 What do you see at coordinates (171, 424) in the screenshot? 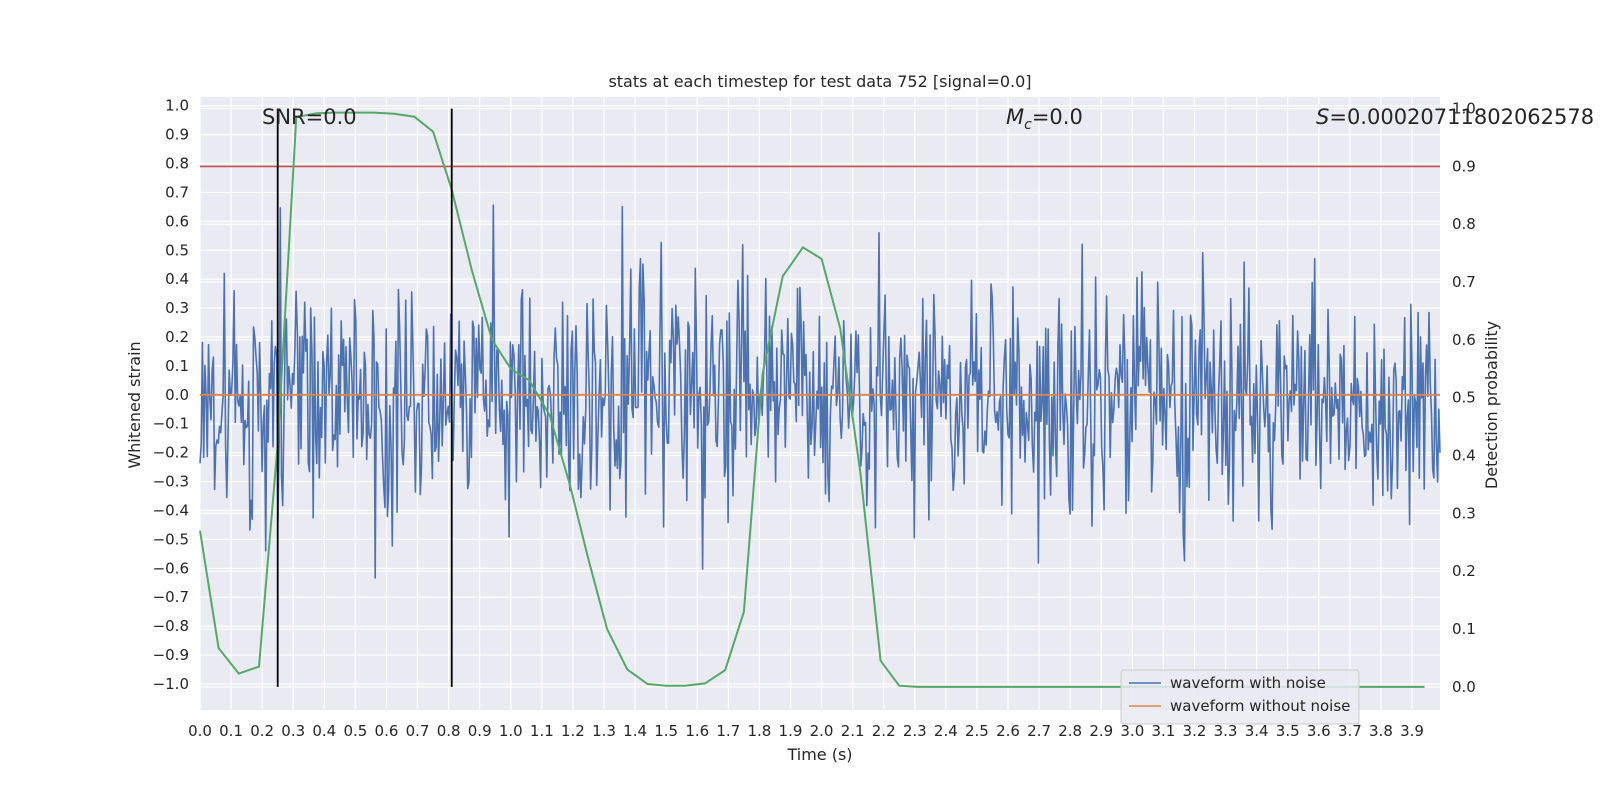
I see `y-tick-label: −0.1` at bounding box center [171, 424].